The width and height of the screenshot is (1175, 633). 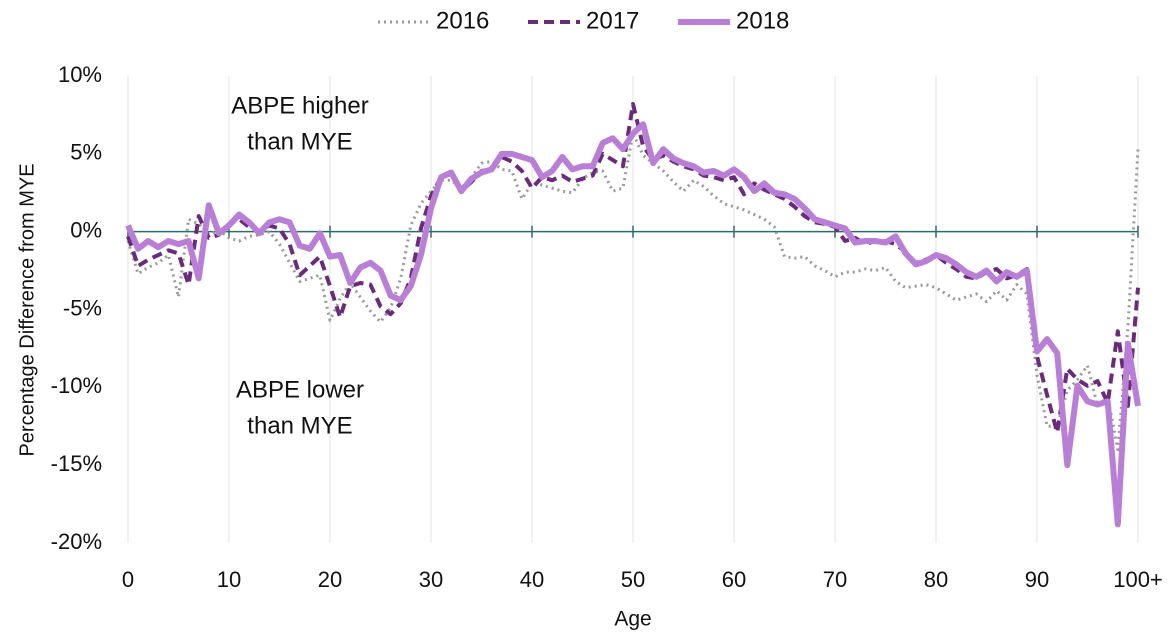 What do you see at coordinates (612, 20) in the screenshot?
I see `legend-label: 2017` at bounding box center [612, 20].